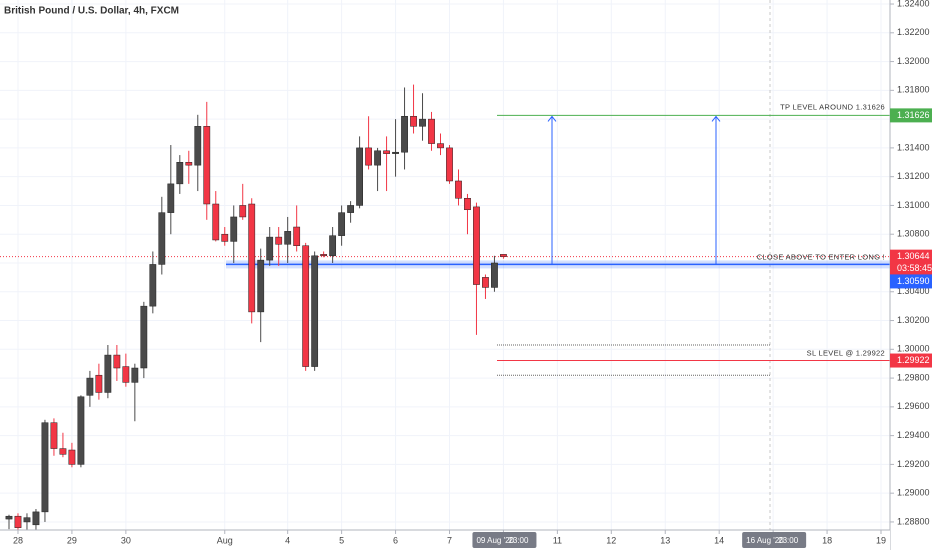 The width and height of the screenshot is (932, 550). What do you see at coordinates (225, 540) in the screenshot?
I see `x-tick-label: Aug` at bounding box center [225, 540].